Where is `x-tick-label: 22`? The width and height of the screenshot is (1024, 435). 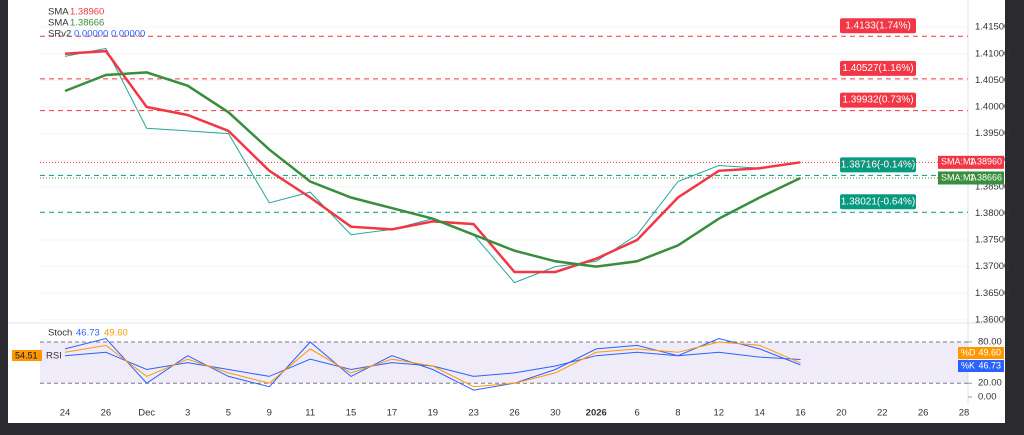 x-tick-label: 22 is located at coordinates (882, 413).